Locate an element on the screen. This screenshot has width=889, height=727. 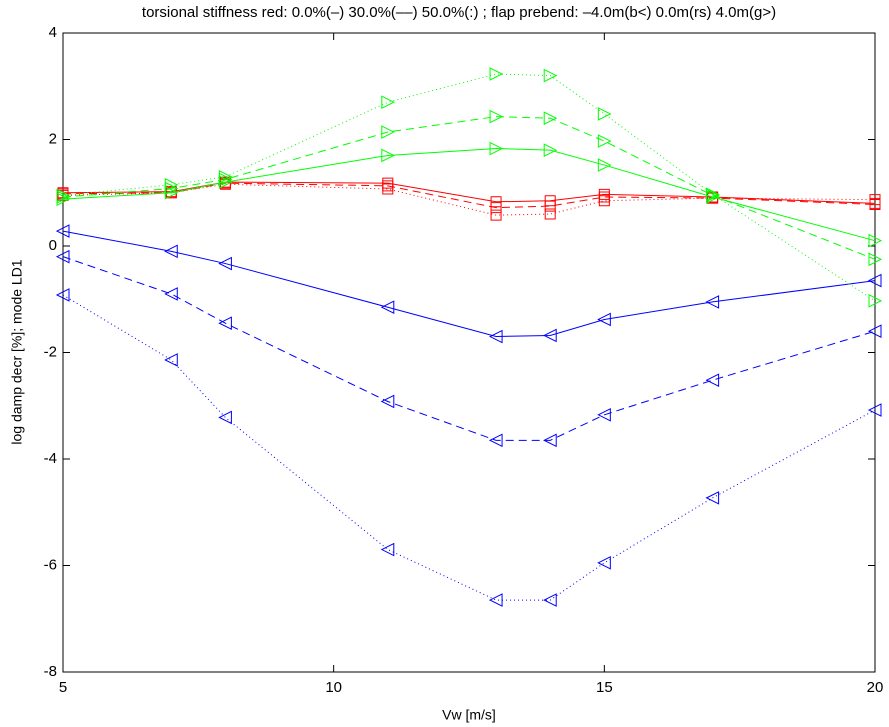
y-tick-label: 0 is located at coordinates (53, 245).